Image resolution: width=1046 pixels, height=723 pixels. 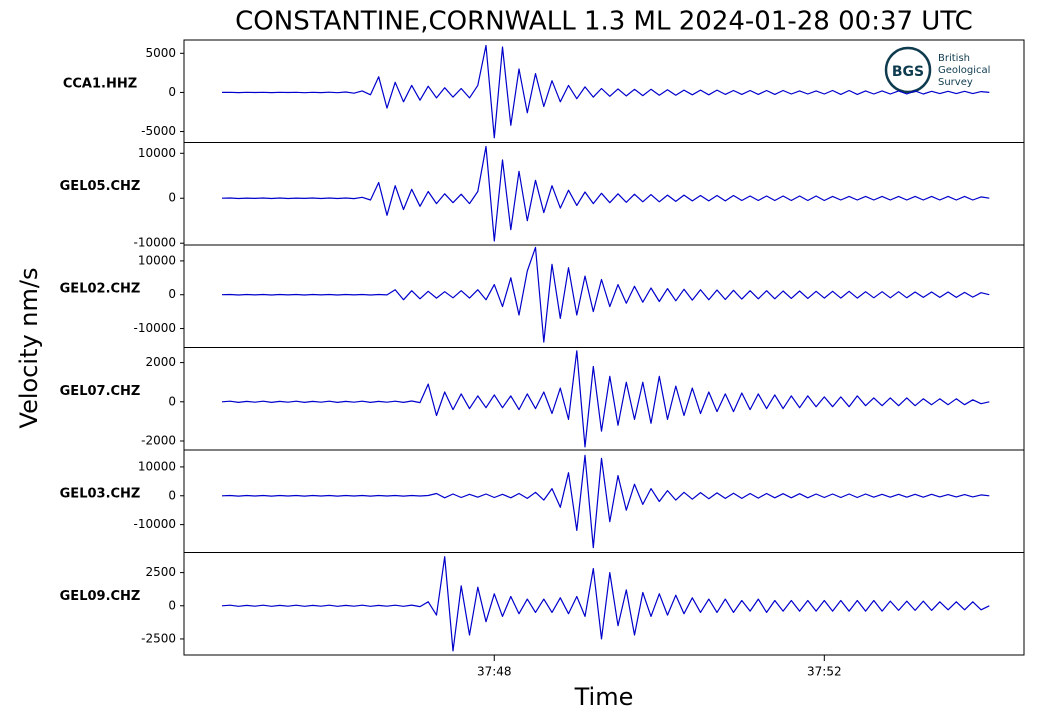 I want to click on logo-mark: BGS, so click(x=908, y=72).